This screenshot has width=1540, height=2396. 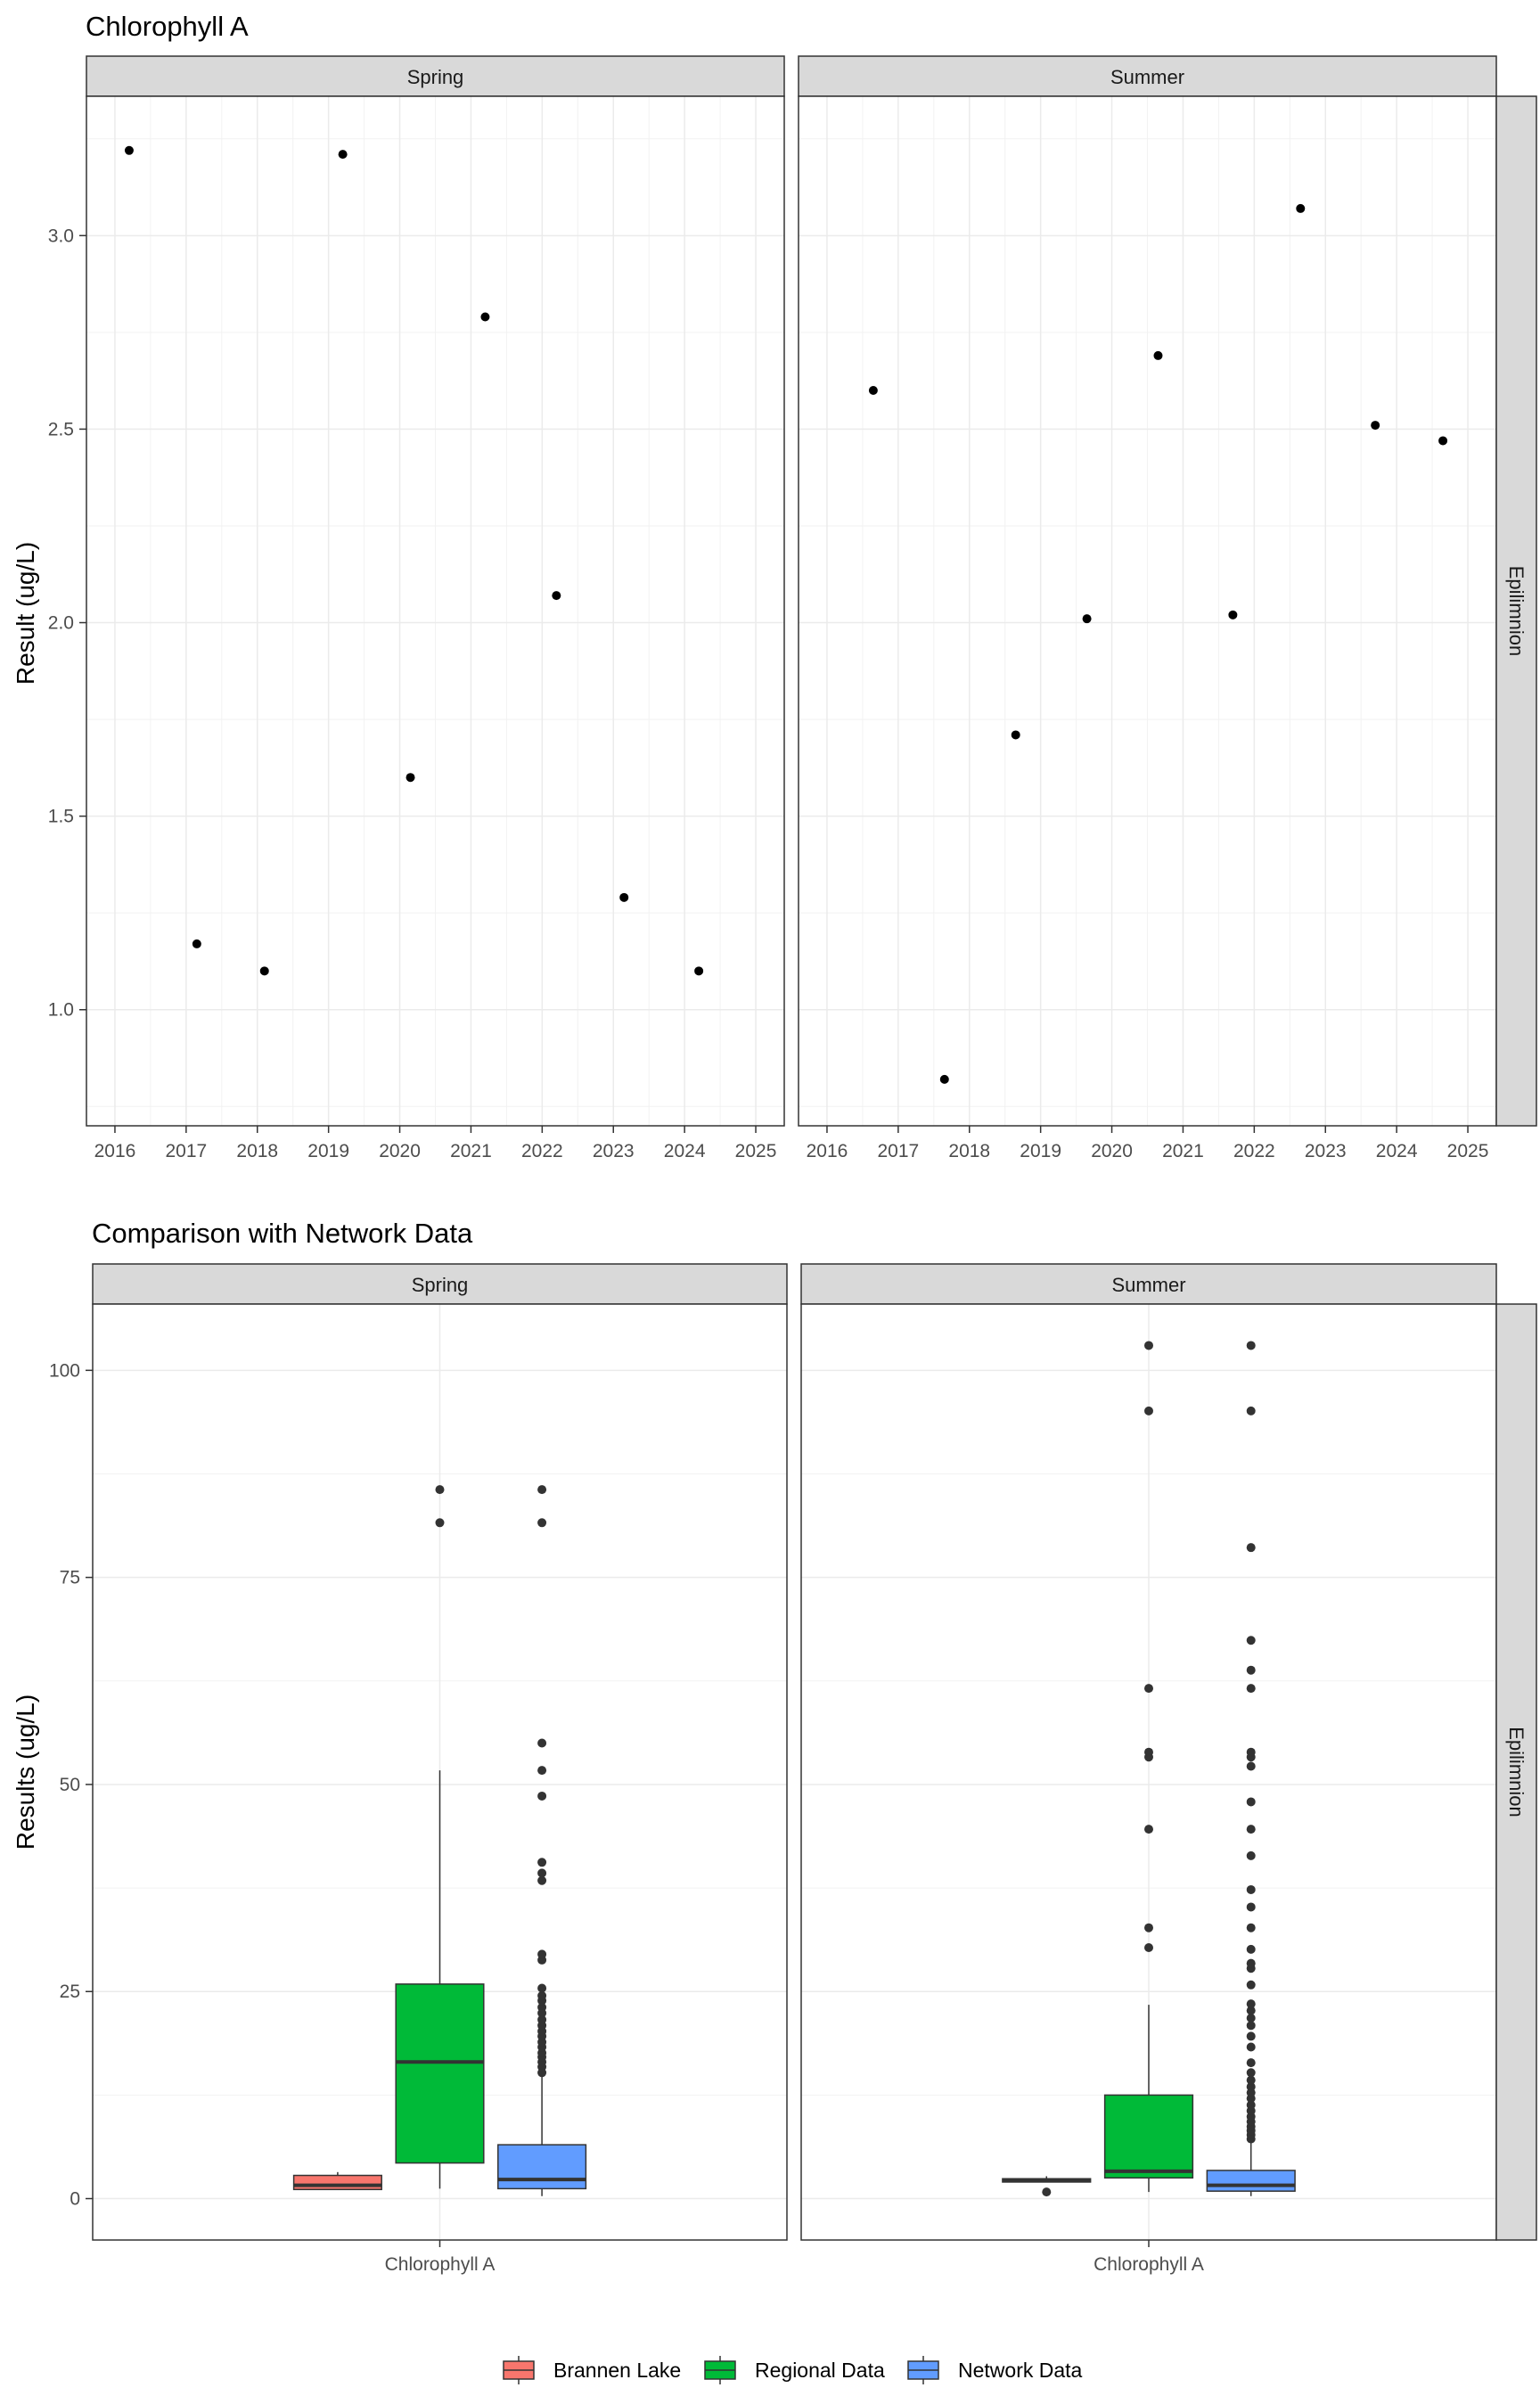 What do you see at coordinates (1147, 77) in the screenshot?
I see `chart1-summer-strip-label: Summer` at bounding box center [1147, 77].